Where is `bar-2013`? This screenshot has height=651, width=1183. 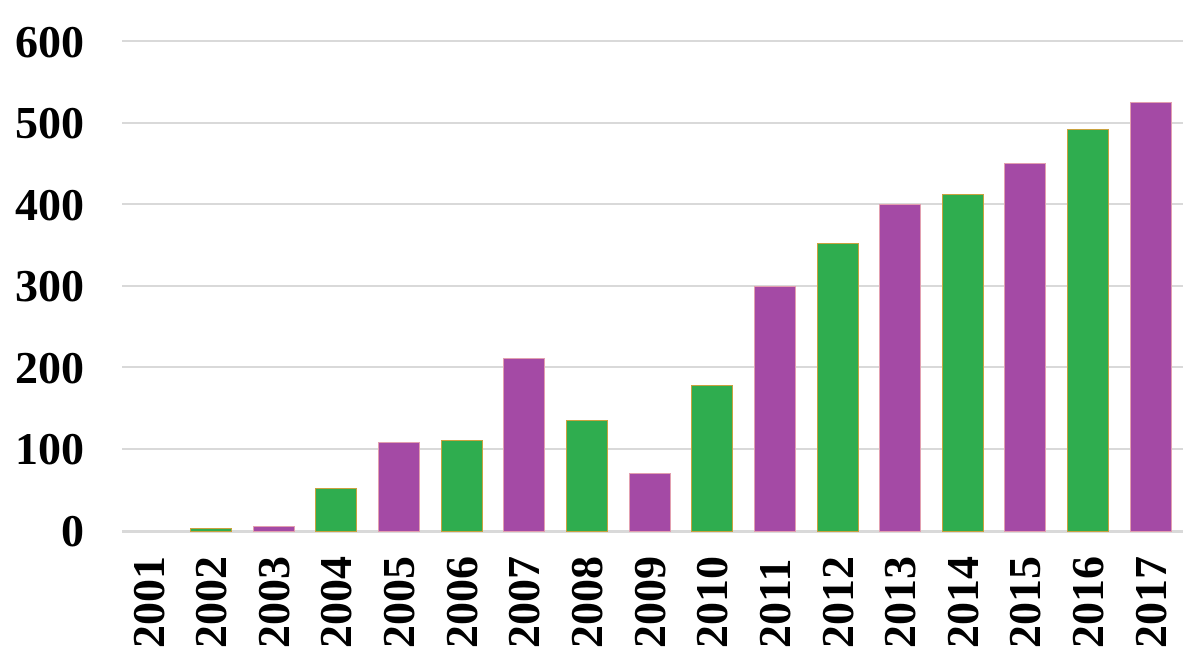 bar-2013 is located at coordinates (900, 368).